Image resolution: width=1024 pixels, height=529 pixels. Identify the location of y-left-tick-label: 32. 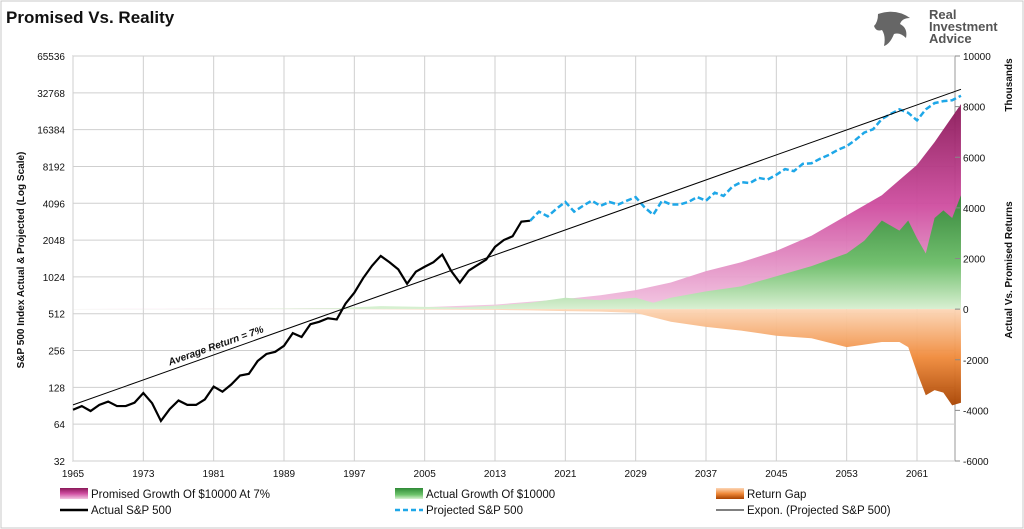
(60, 462).